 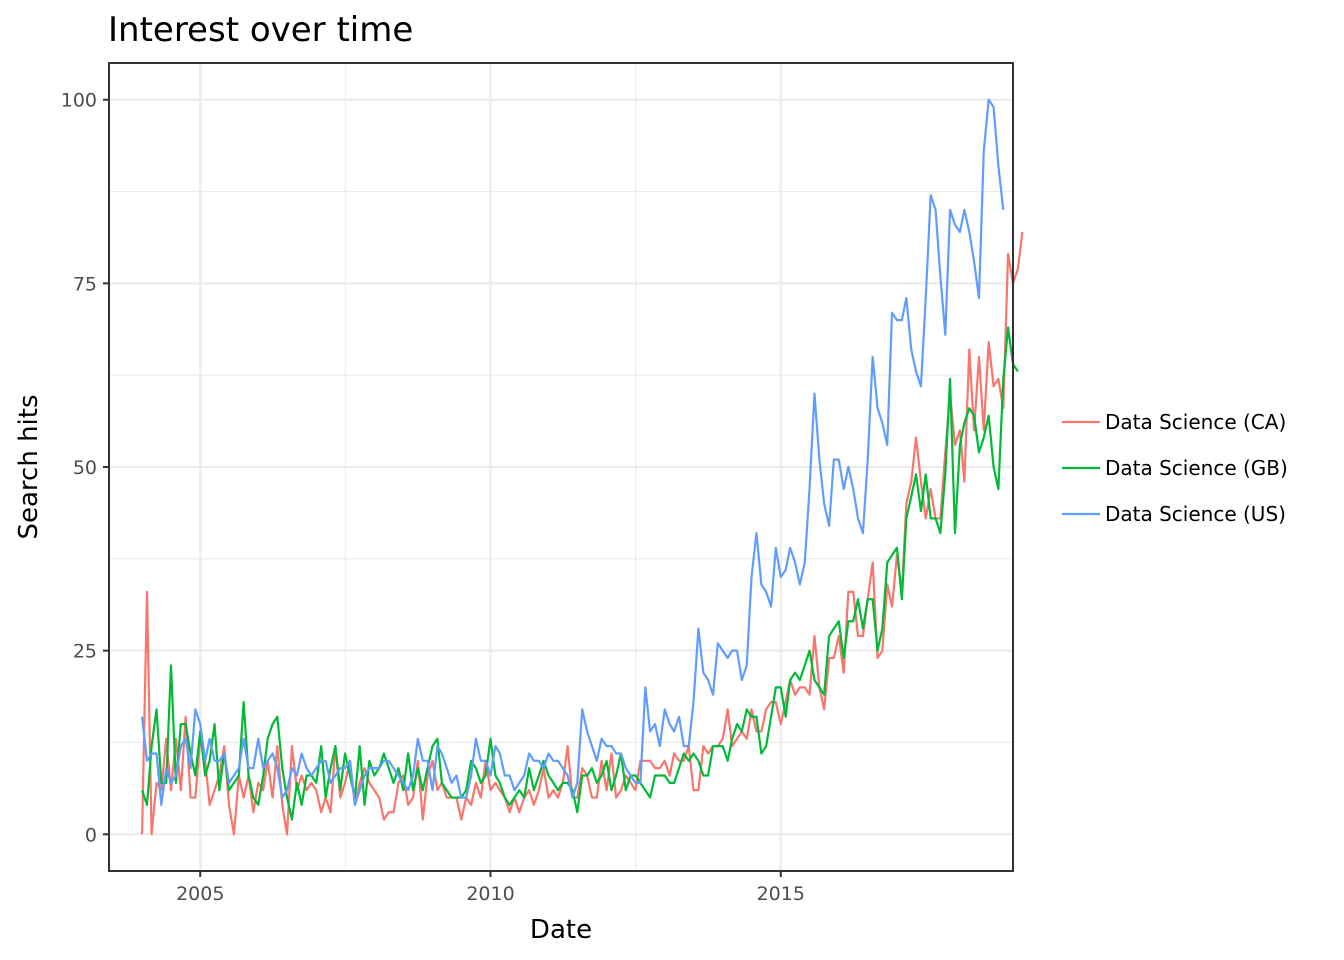 What do you see at coordinates (79, 101) in the screenshot?
I see `y-tick-label: 100` at bounding box center [79, 101].